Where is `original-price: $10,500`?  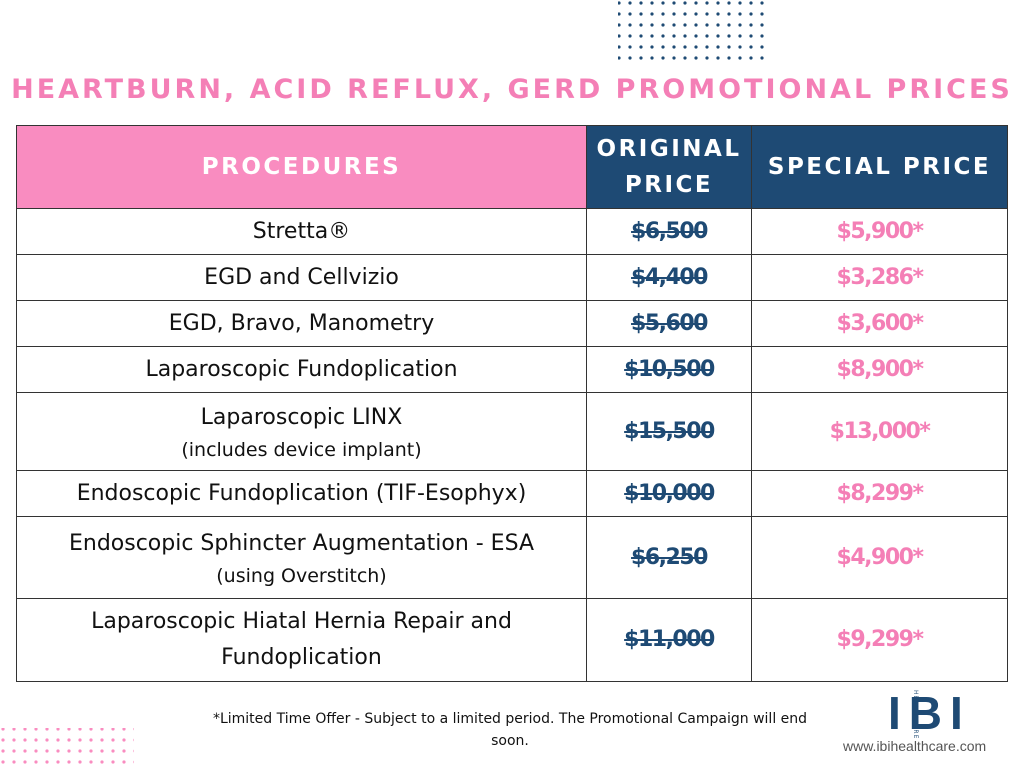
original-price: $10,500 is located at coordinates (669, 369).